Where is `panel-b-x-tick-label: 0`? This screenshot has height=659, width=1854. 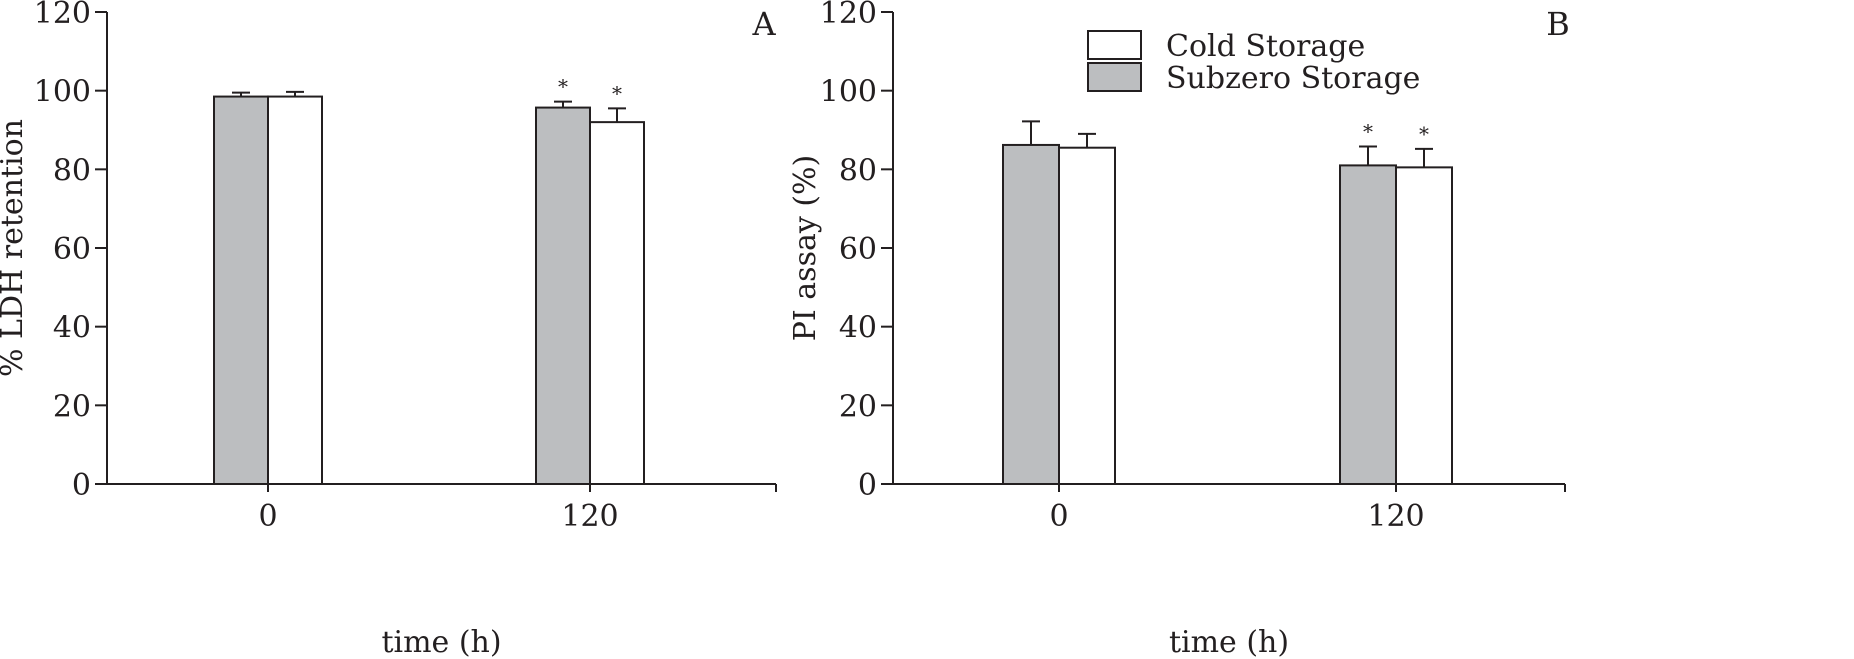 panel-b-x-tick-label: 0 is located at coordinates (1058, 516).